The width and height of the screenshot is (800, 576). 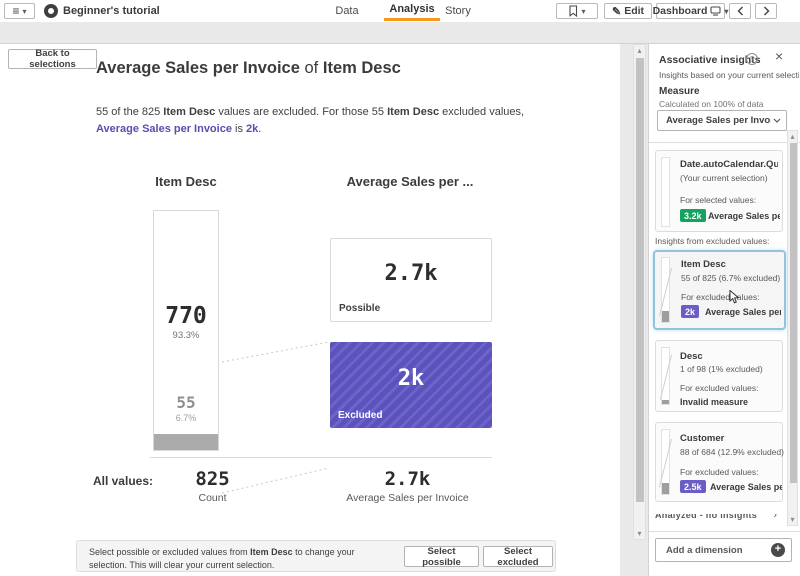 I want to click on tab-analysis: Analysis, so click(x=412, y=10).